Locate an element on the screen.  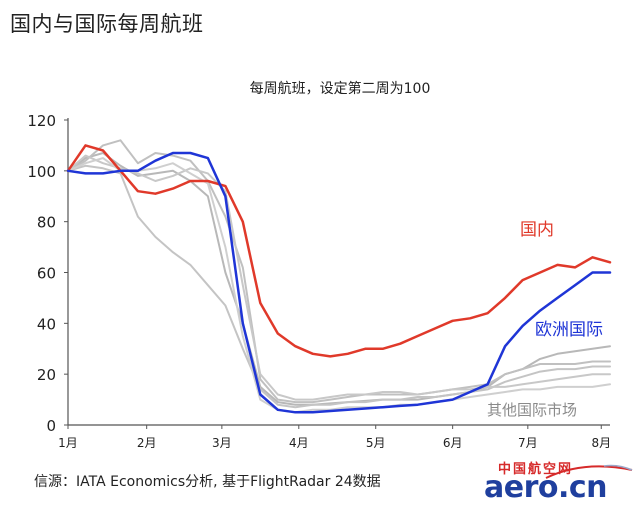
series-label: 欧洲国际 is located at coordinates (569, 330).